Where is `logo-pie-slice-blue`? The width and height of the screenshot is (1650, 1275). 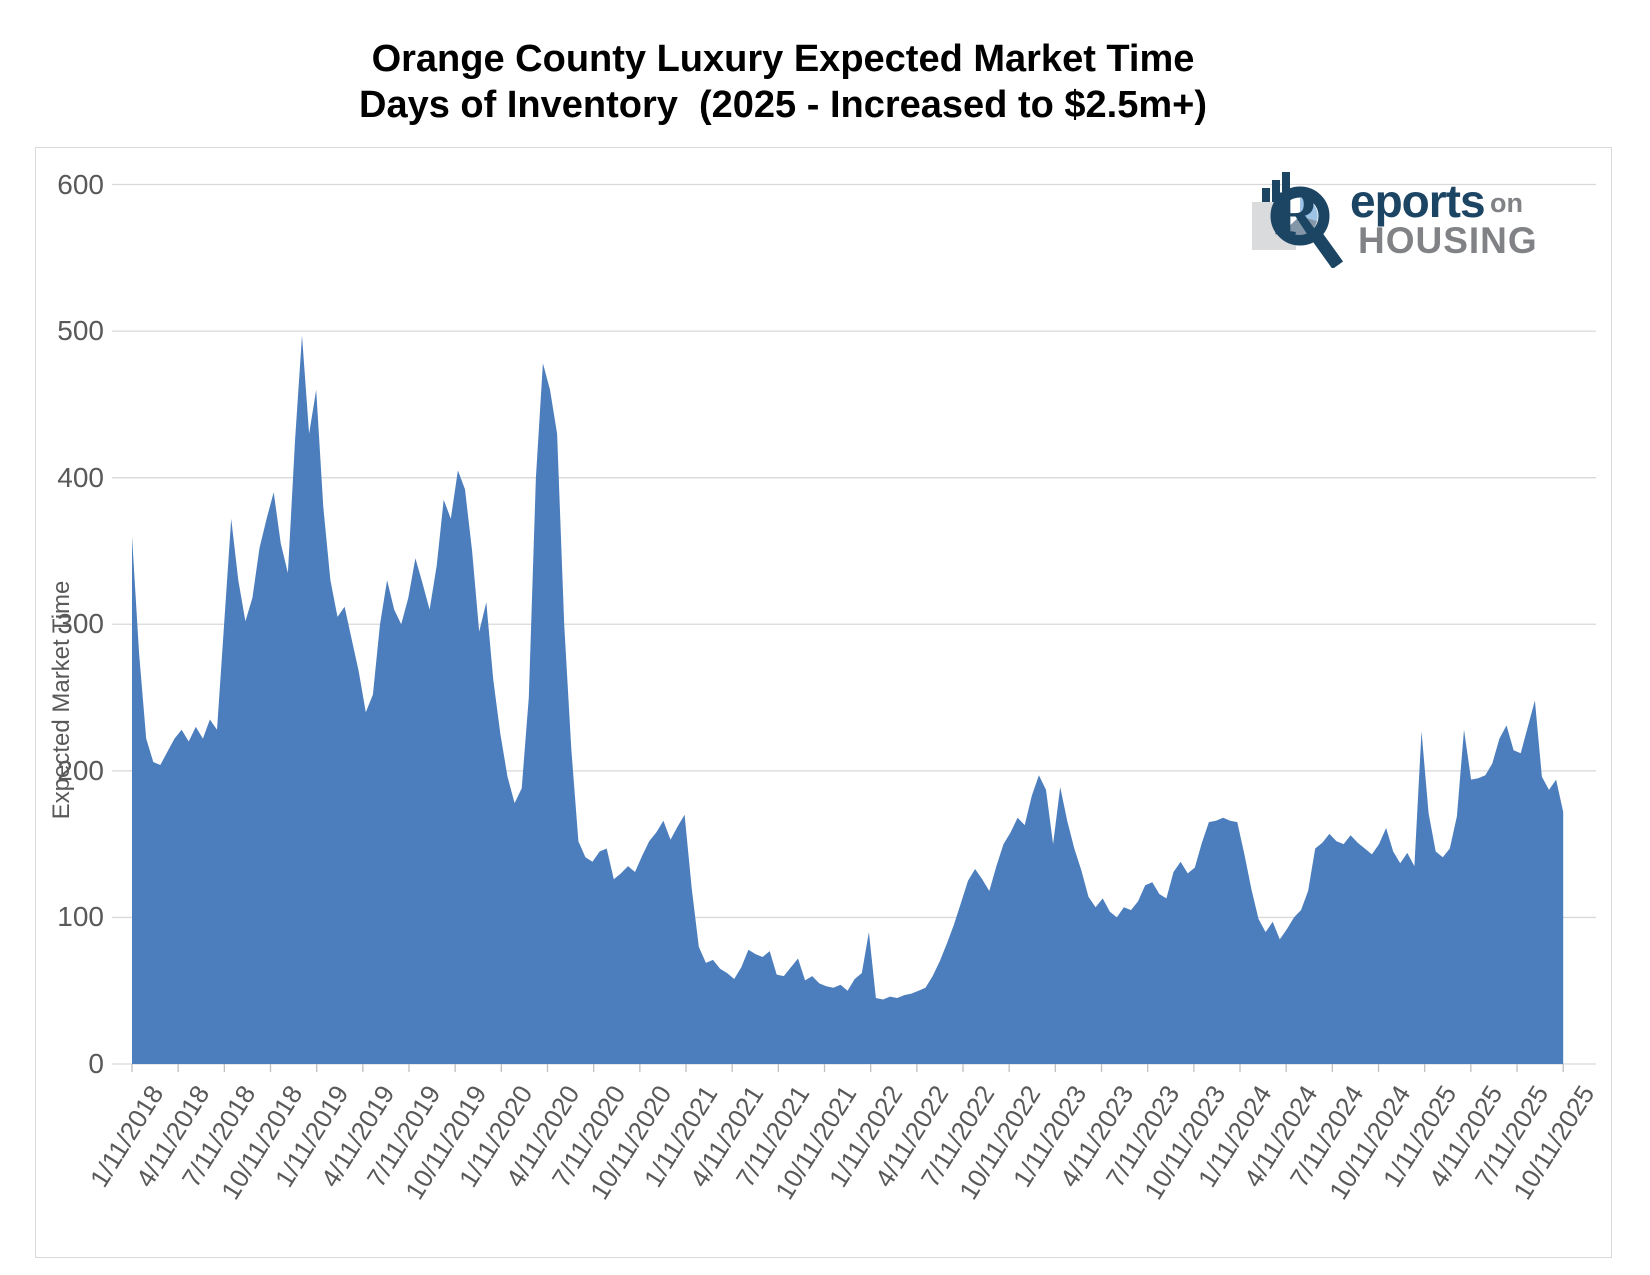 logo-pie-slice-blue is located at coordinates (1309, 209).